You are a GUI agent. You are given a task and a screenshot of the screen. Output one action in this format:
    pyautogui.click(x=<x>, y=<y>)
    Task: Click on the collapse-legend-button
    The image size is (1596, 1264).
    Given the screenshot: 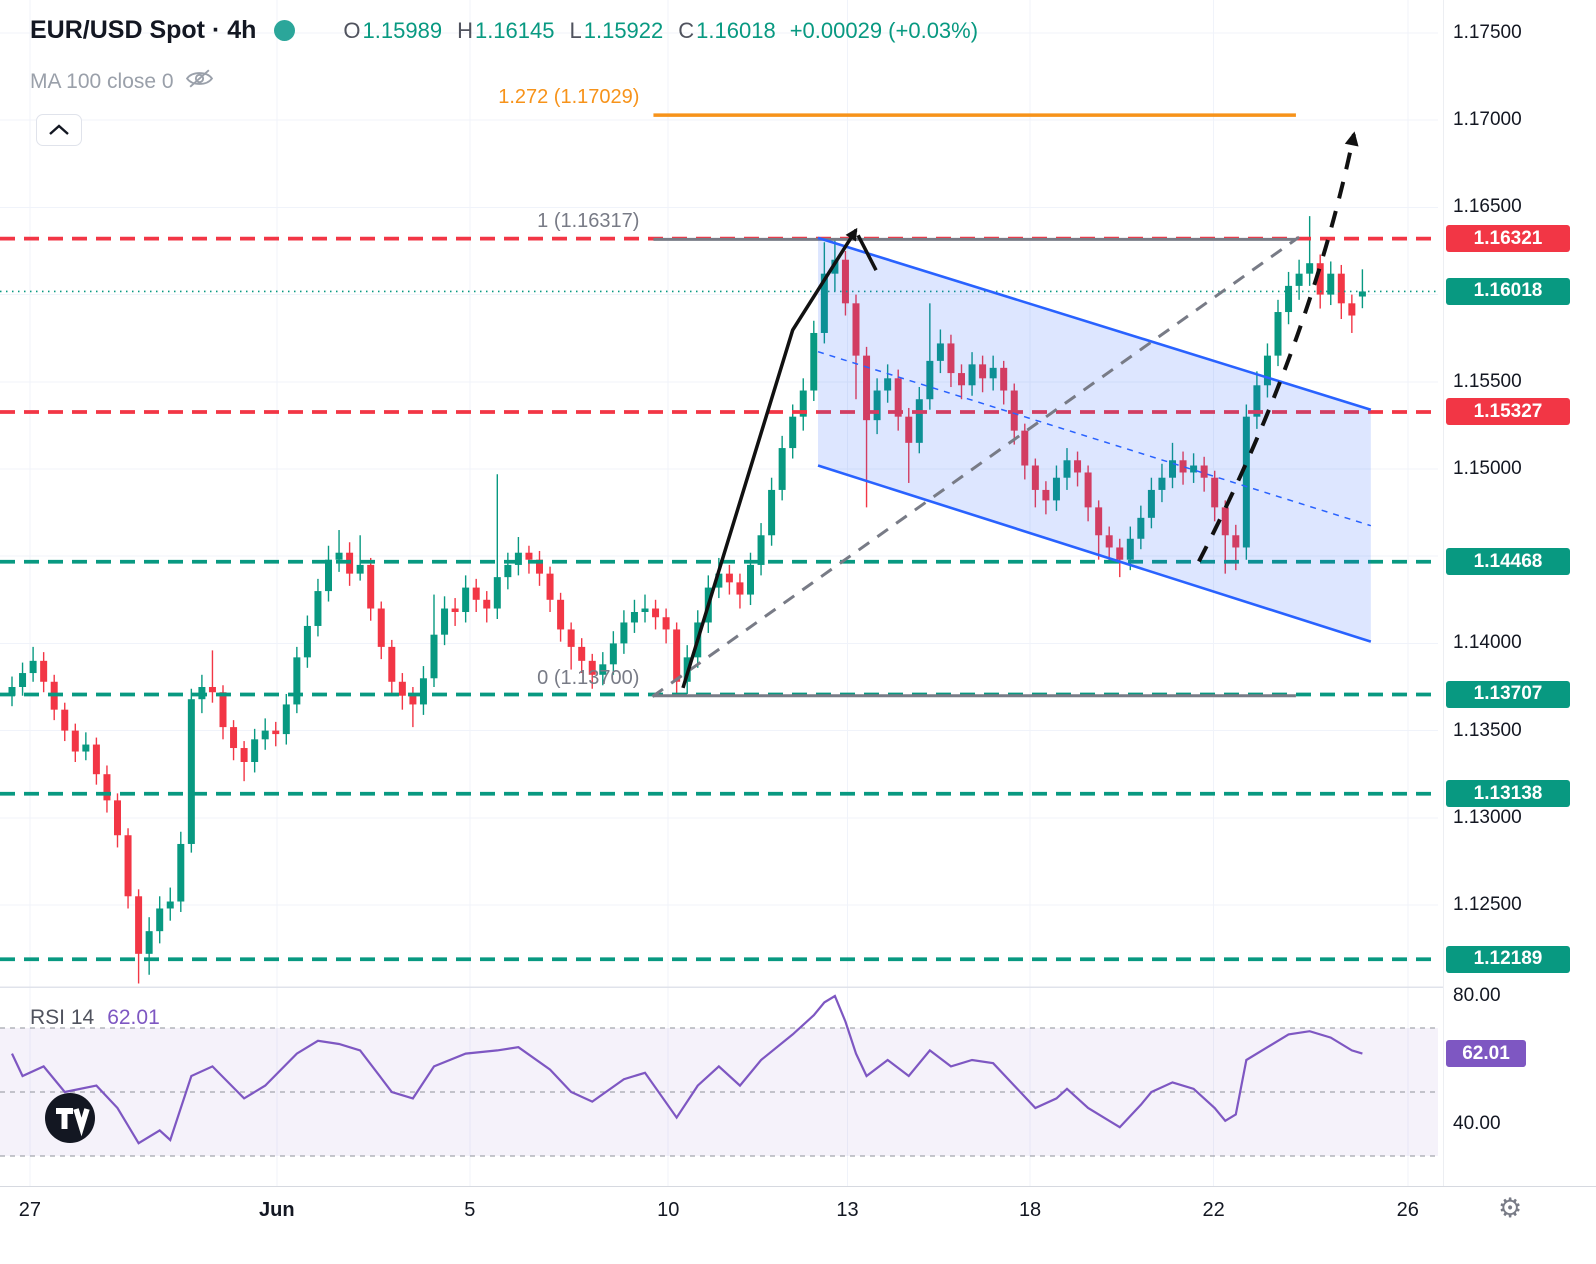 What is the action you would take?
    pyautogui.click(x=59, y=130)
    